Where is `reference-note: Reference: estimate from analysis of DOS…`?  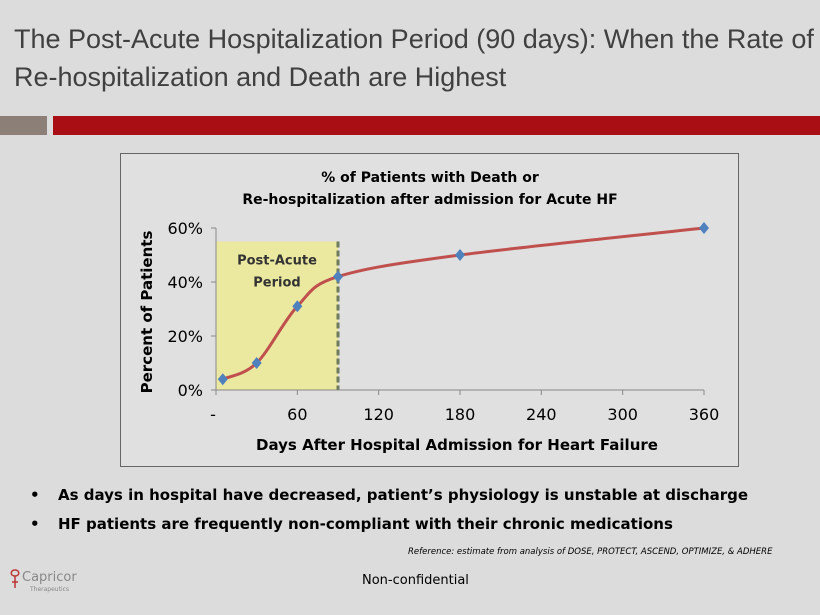
reference-note: Reference: estimate from analysis of DOS… is located at coordinates (590, 552).